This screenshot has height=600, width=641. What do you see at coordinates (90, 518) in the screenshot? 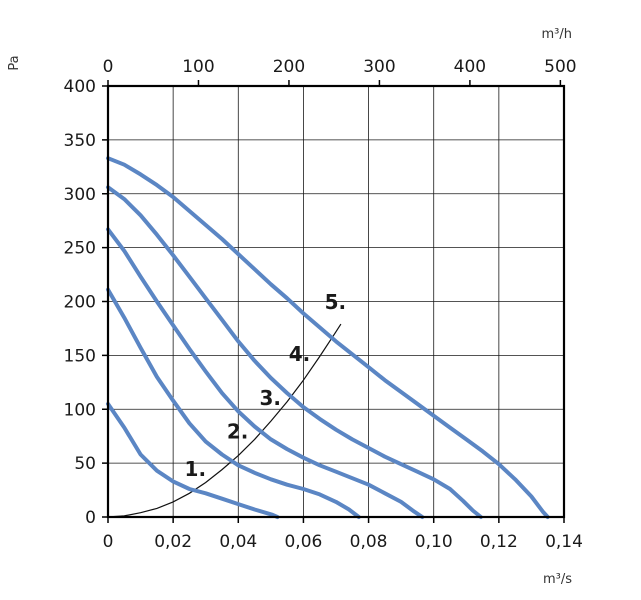
I see `y-tick-label: 0` at bounding box center [90, 518].